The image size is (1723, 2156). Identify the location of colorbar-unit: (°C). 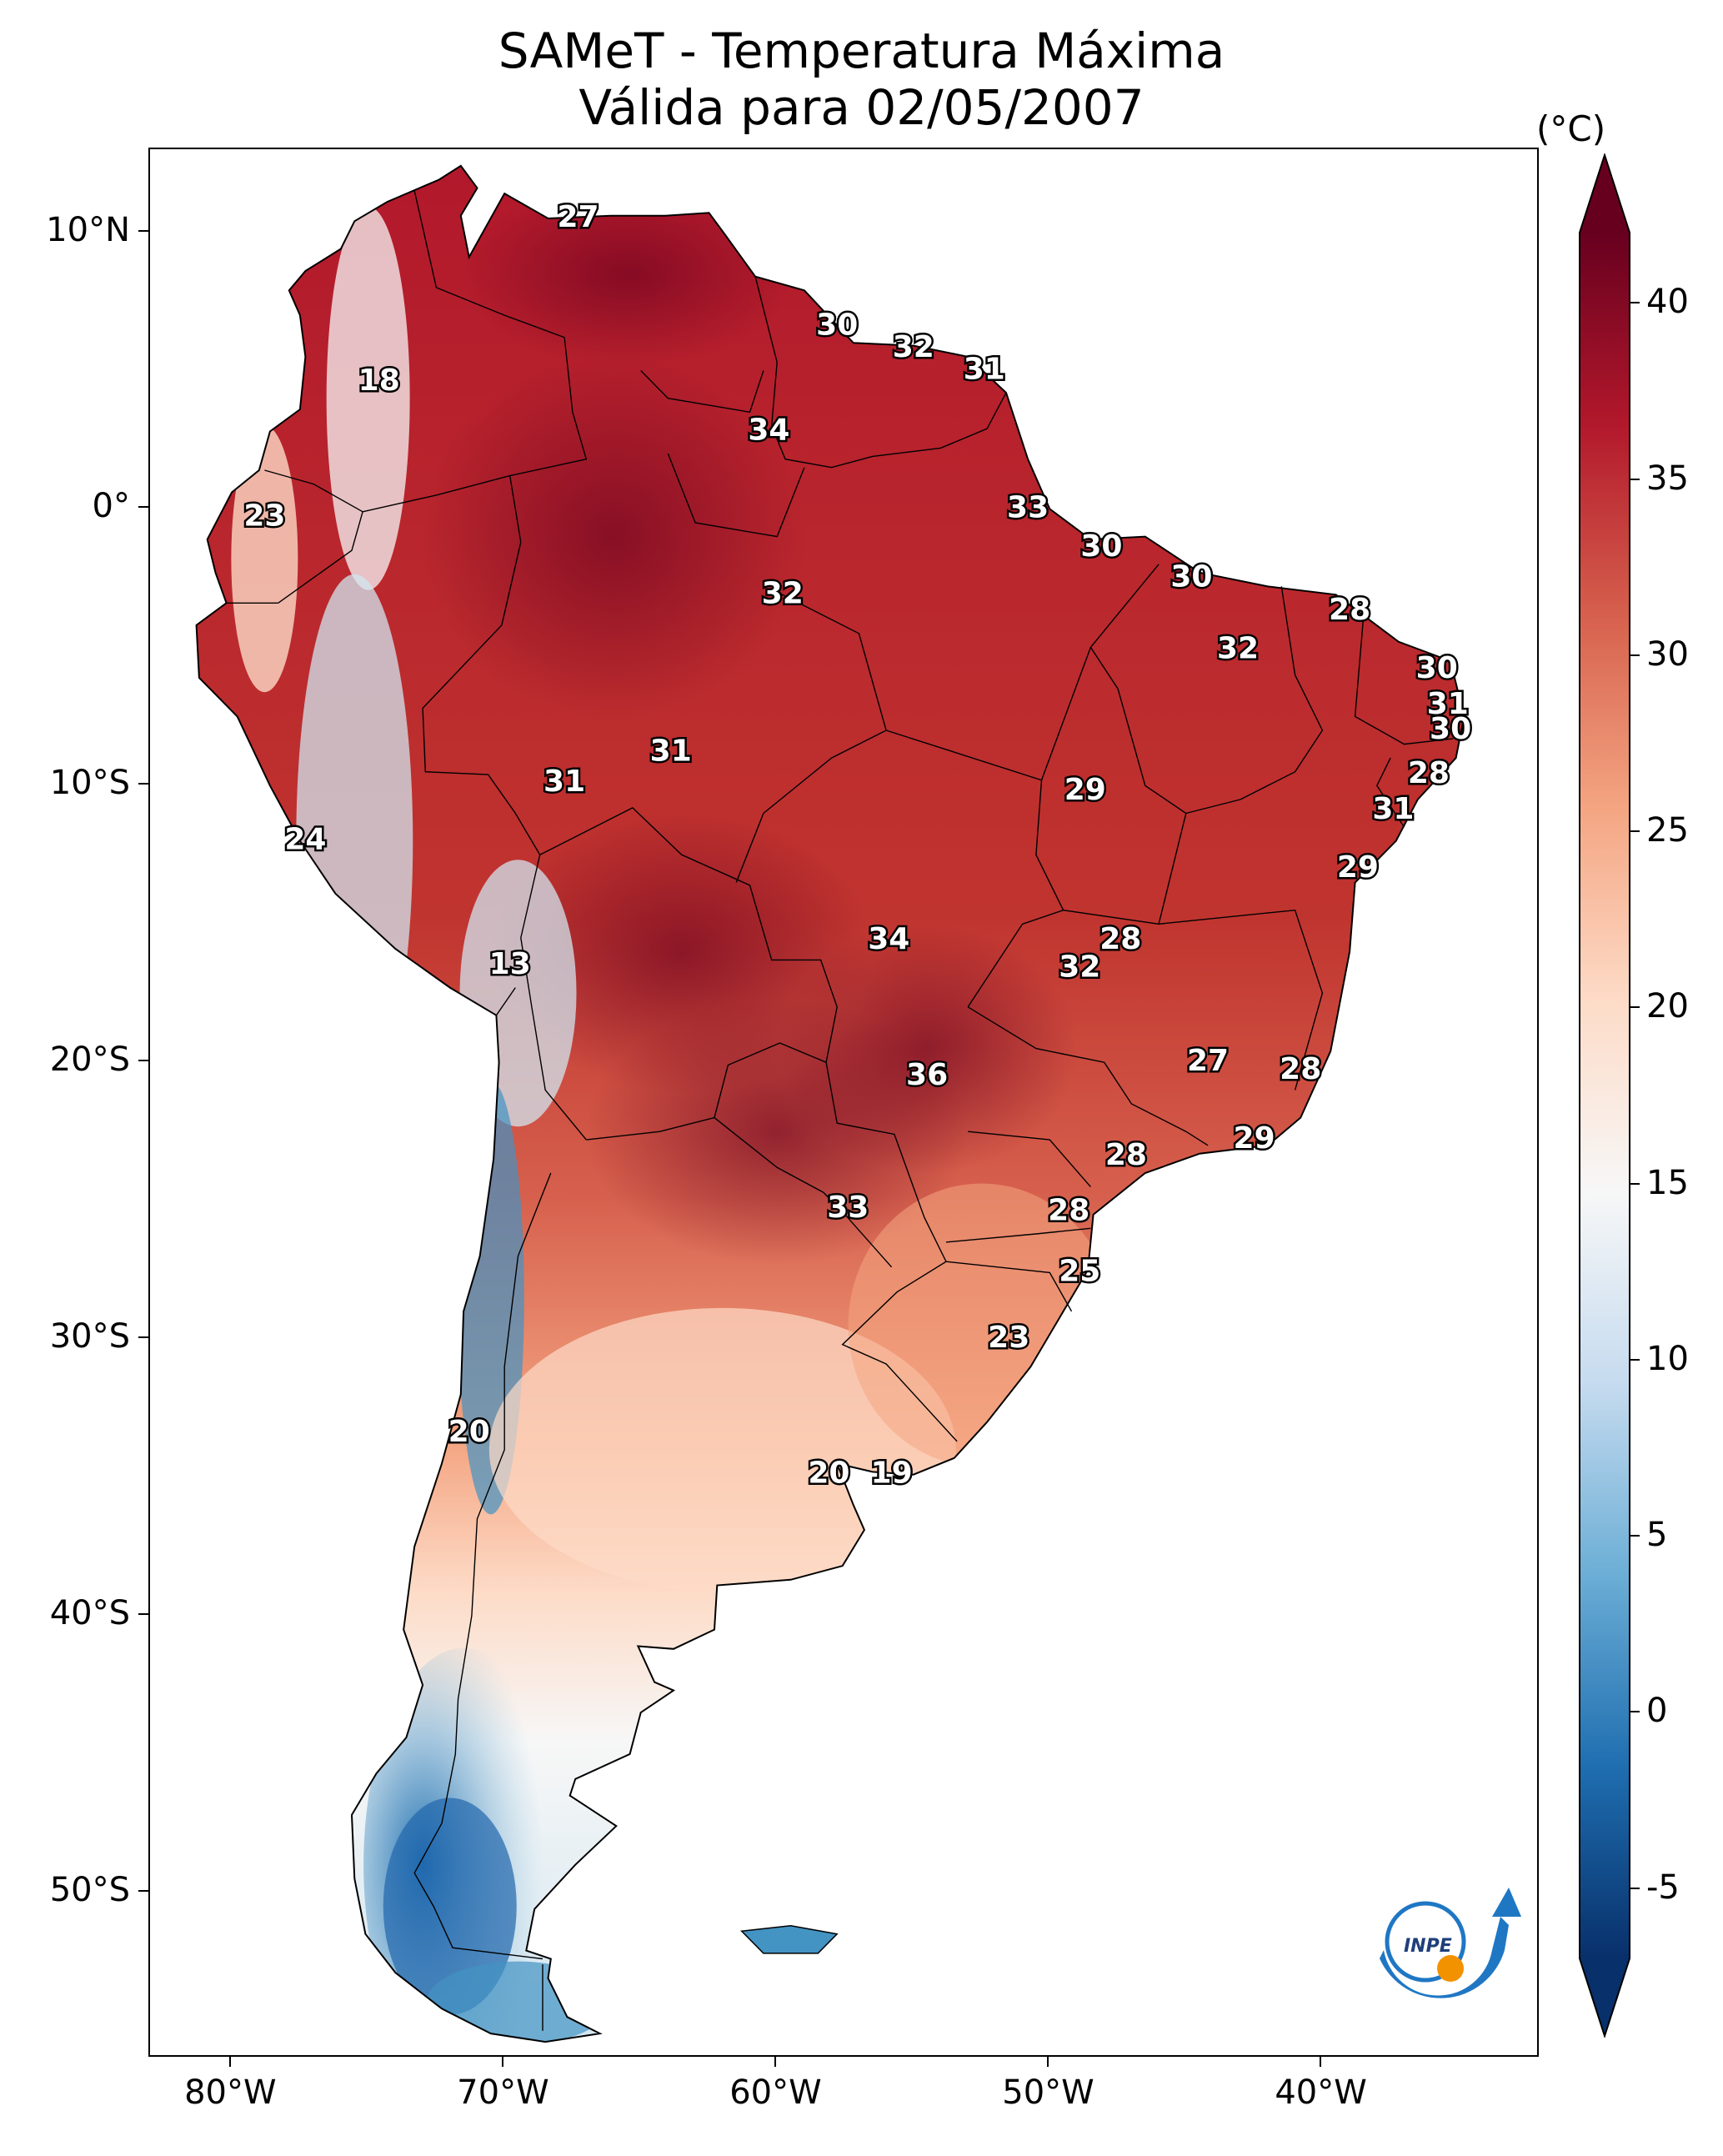
(1571, 128).